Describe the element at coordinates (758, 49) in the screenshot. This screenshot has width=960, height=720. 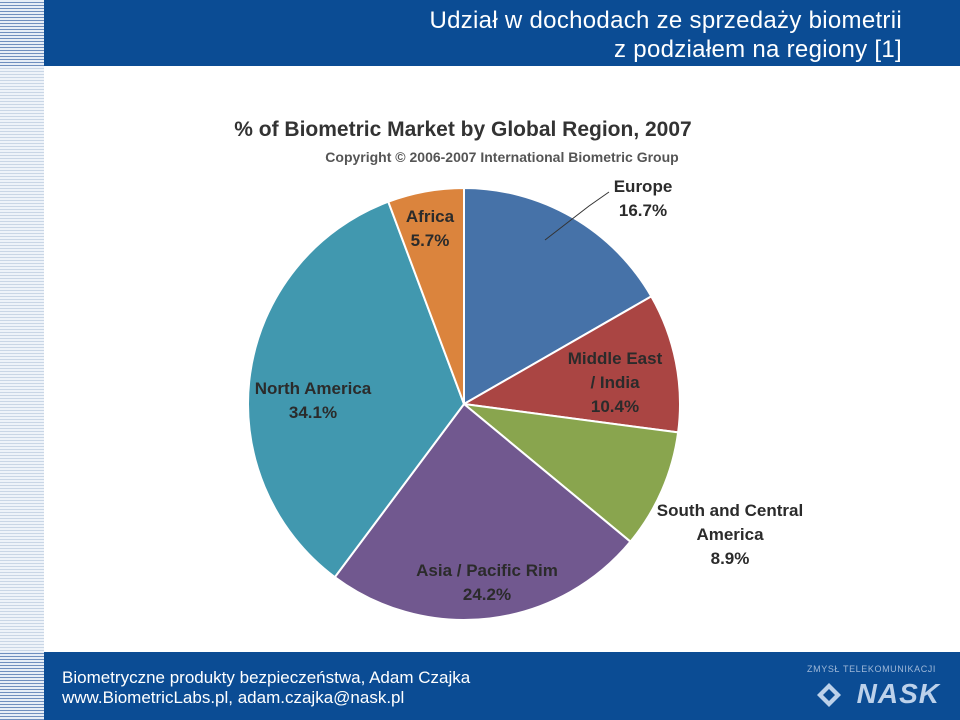
I see `slide-title-line-2: z podziałem na regiony [1]` at that location.